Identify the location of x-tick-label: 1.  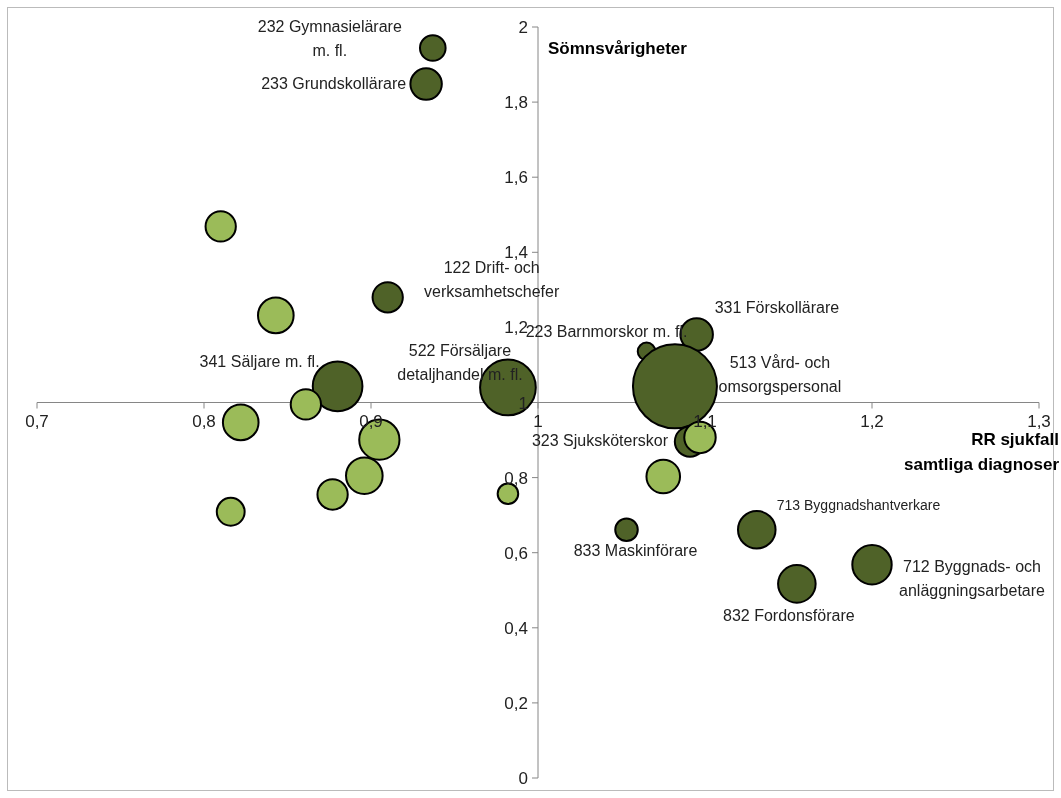
(538, 421).